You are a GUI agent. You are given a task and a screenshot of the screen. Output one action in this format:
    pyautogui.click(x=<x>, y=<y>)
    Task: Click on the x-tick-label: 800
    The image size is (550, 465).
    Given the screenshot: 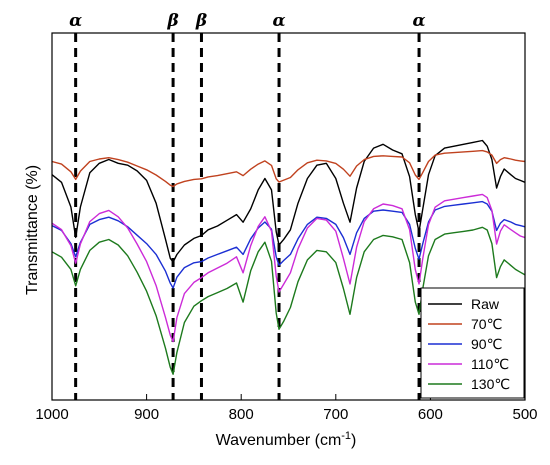 What is the action you would take?
    pyautogui.click(x=241, y=414)
    